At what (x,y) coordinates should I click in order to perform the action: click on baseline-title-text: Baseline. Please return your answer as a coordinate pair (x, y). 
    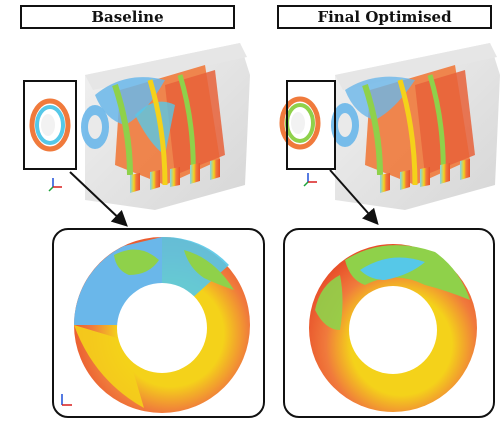
    Looking at the image, I should click on (127, 17).